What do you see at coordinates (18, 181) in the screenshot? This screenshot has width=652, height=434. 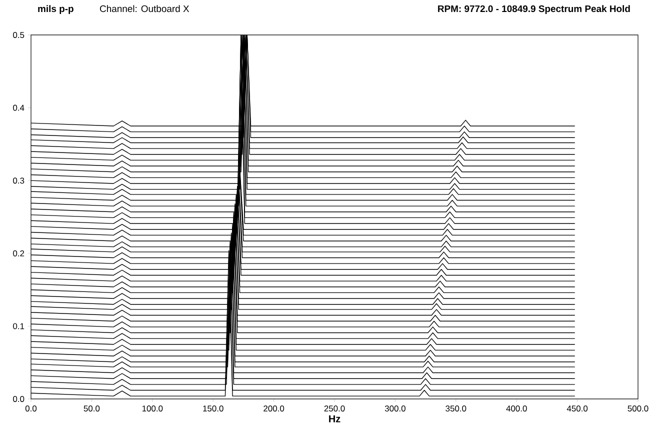 I see `y-tick-label: 0.3` at bounding box center [18, 181].